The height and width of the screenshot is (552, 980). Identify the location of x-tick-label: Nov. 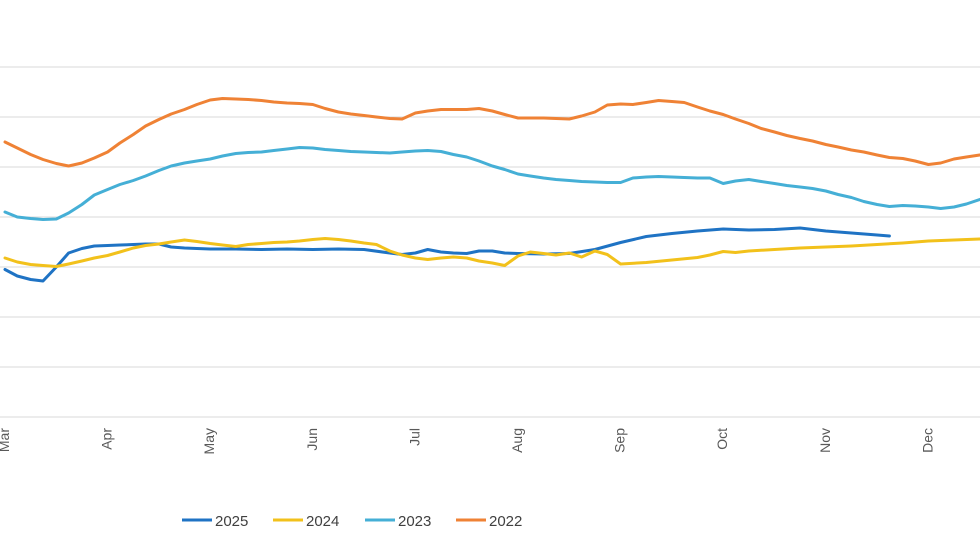
(825, 440).